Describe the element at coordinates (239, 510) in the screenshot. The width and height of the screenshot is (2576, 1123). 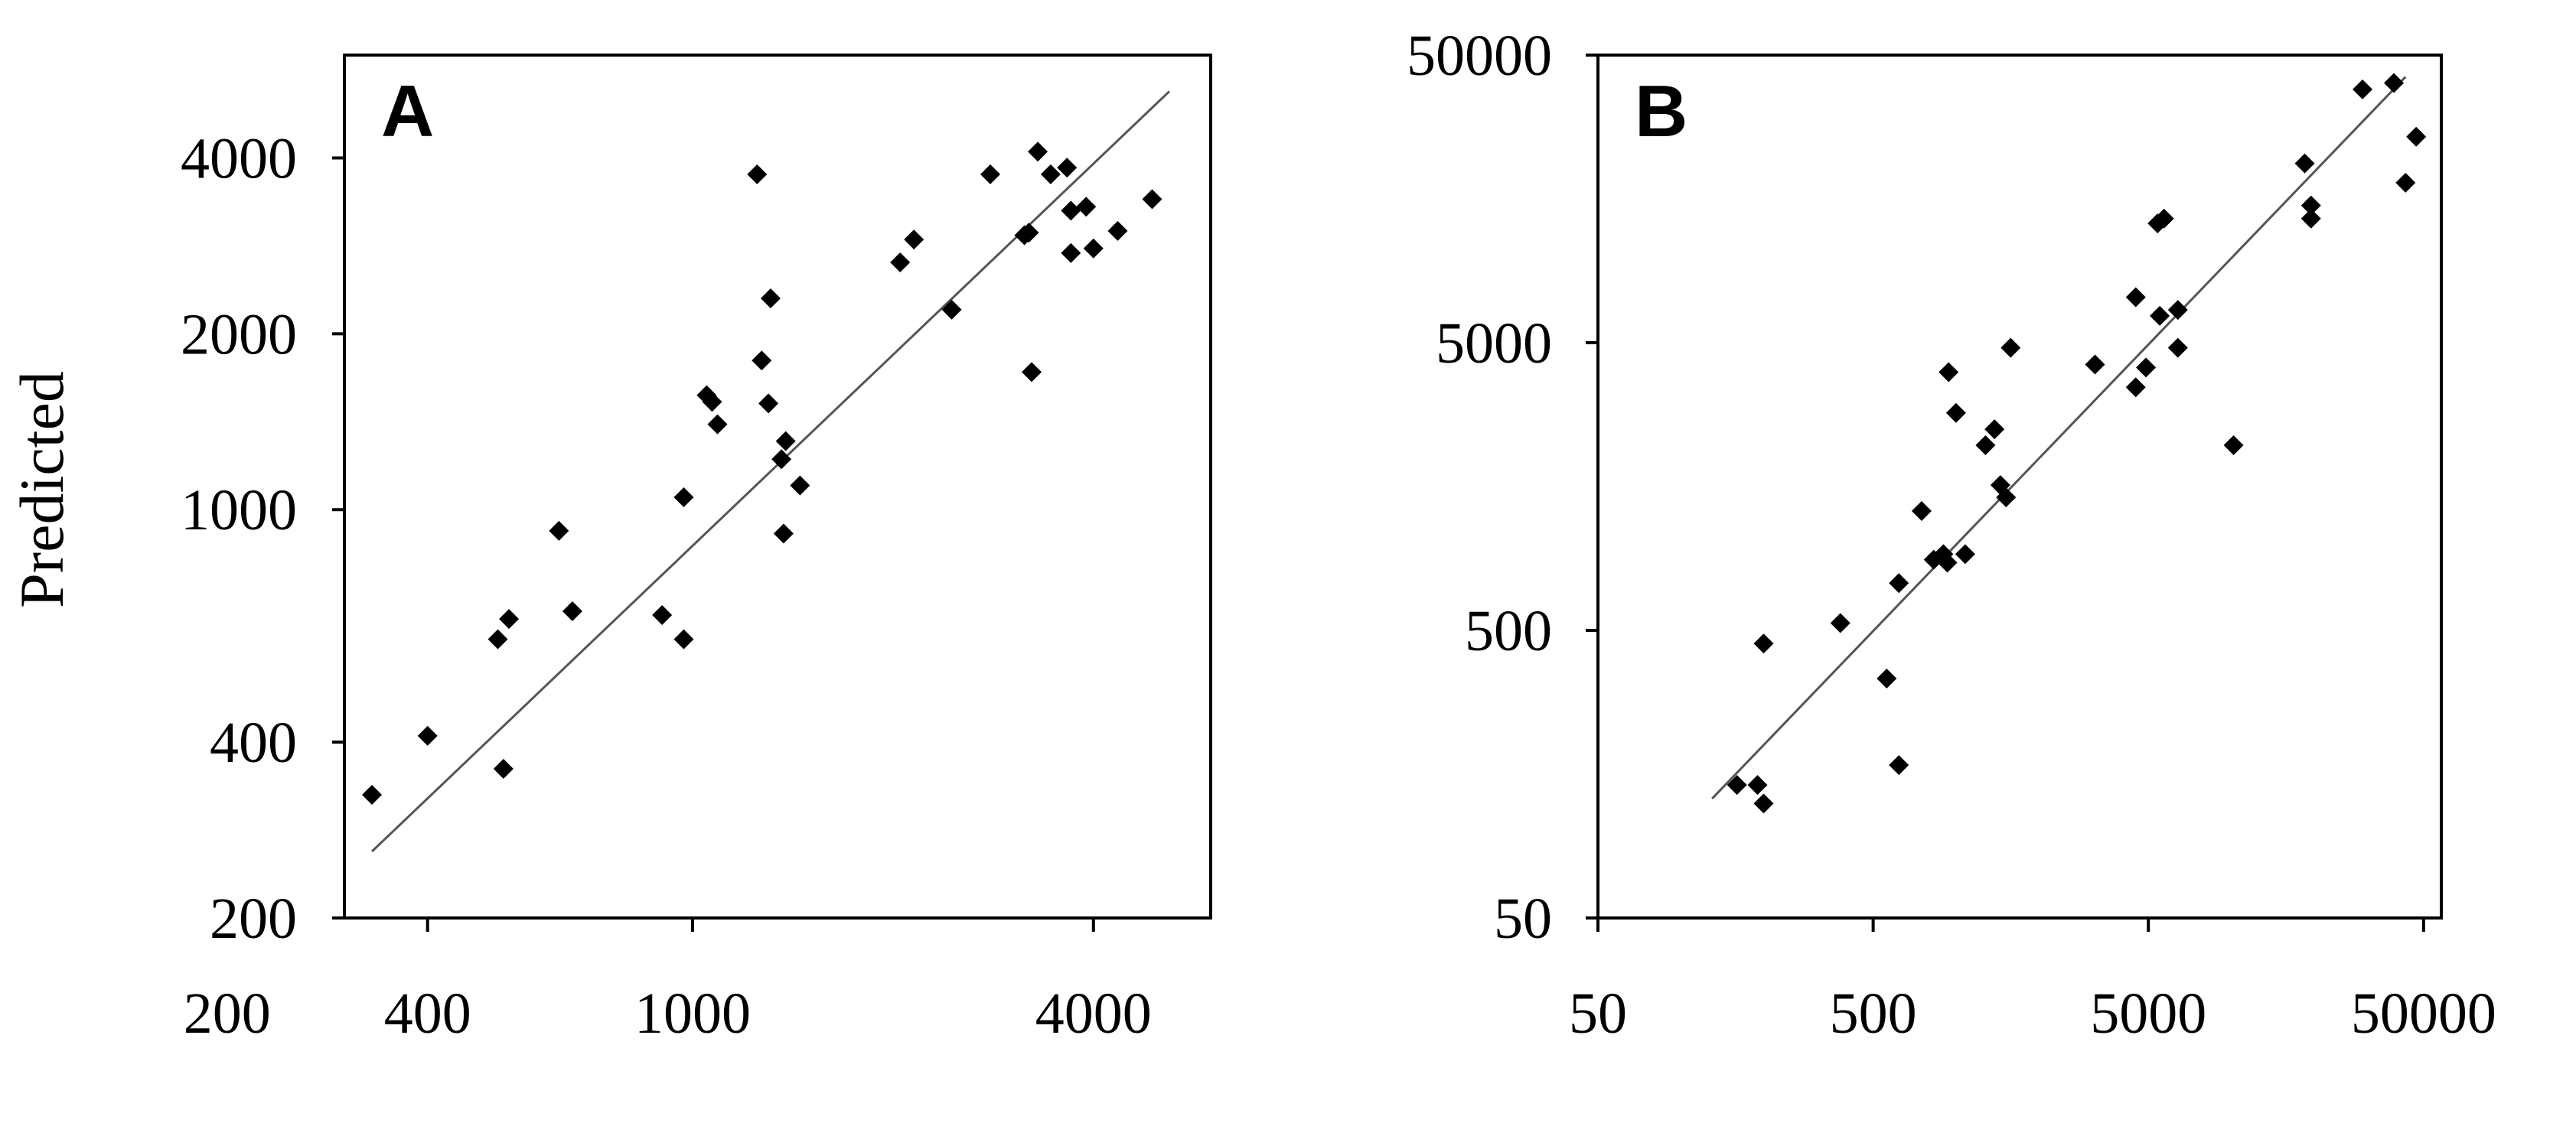
I see `panel-a-y-tick-label-2: 1000` at that location.